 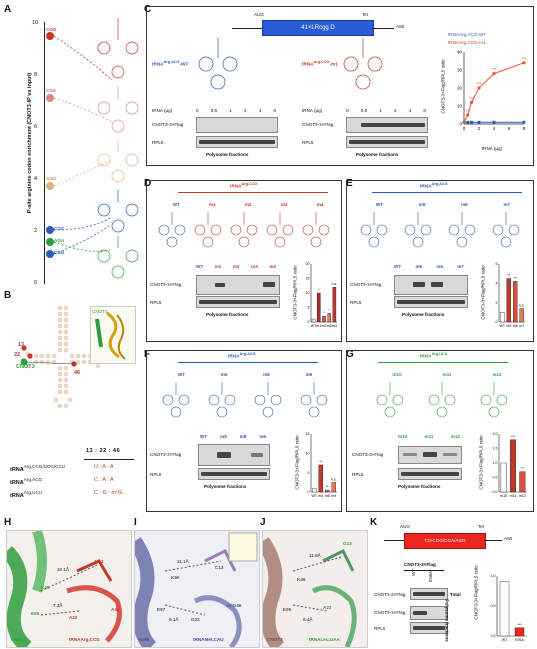 I want to click on c-m1-label-text: tRNA, so click(x=308, y=64).